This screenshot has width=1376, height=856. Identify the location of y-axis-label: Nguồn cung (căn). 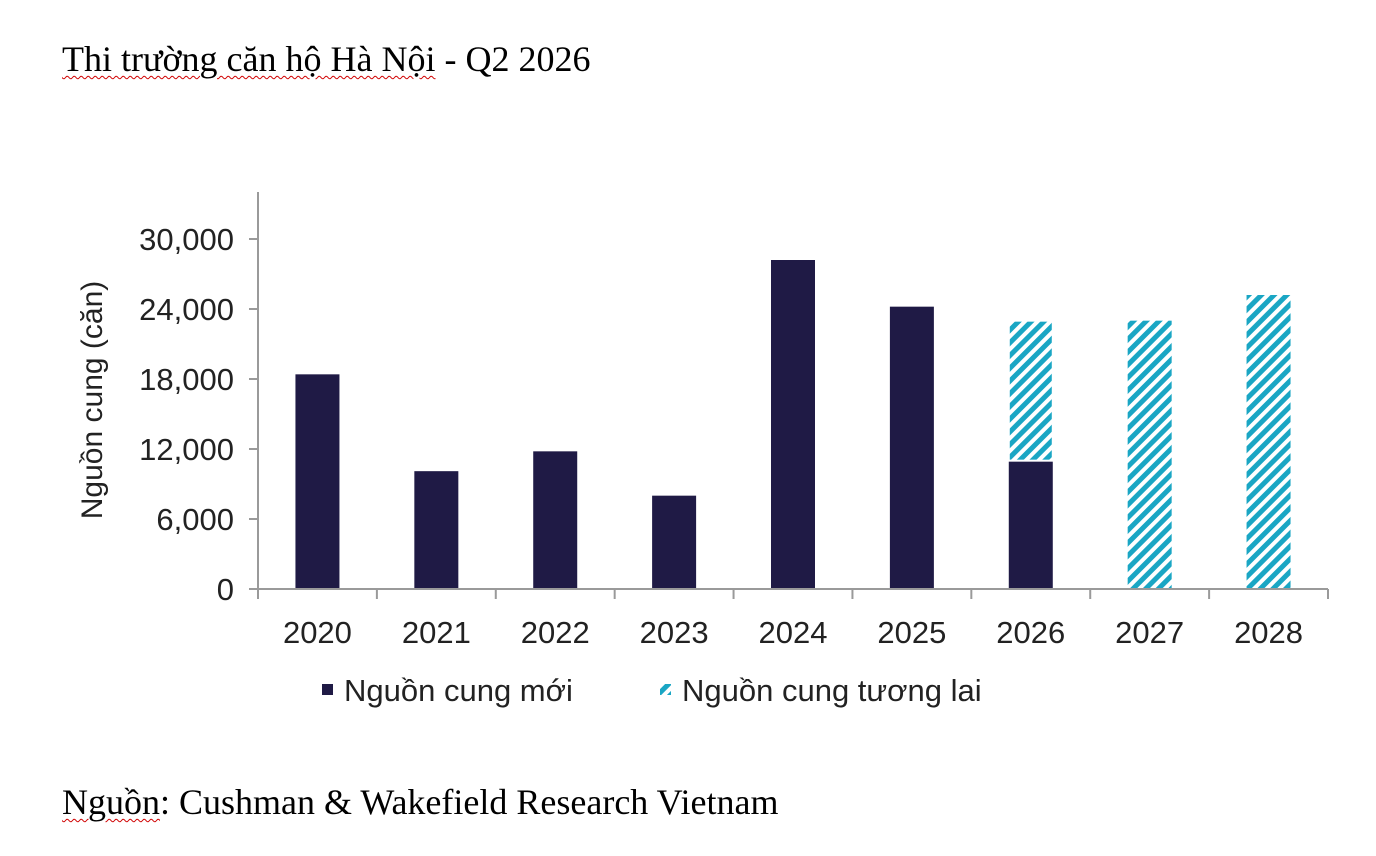
(92, 400).